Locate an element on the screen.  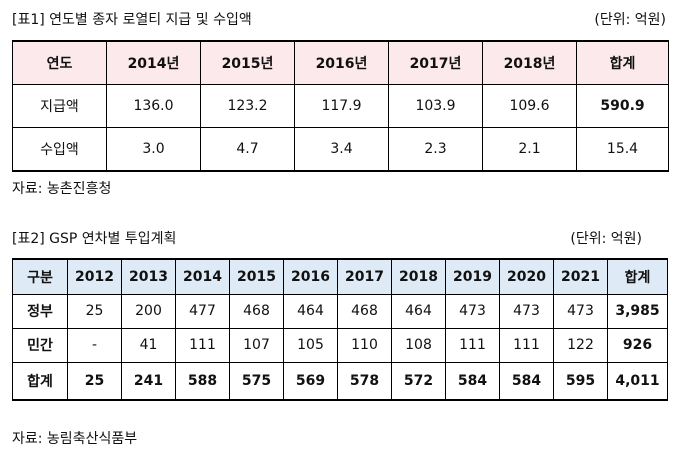
header-cell: 2018년 is located at coordinates (529, 62).